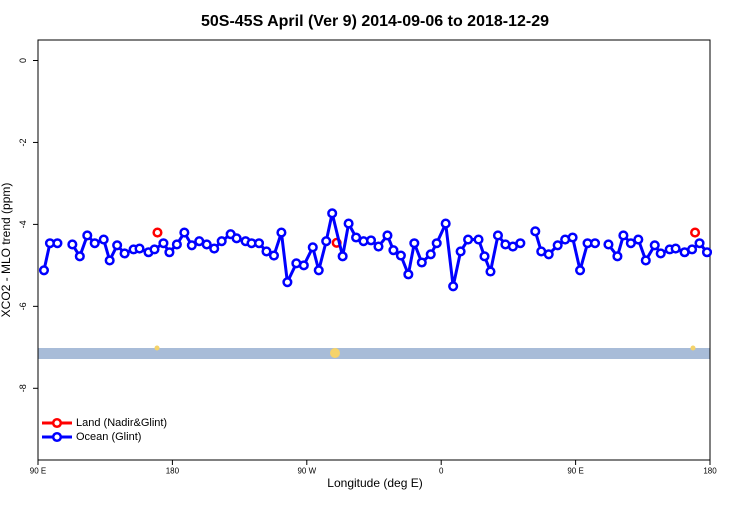  Describe the element at coordinates (121, 423) in the screenshot. I see `legend-label: Land (Nadir&Glint)` at that location.